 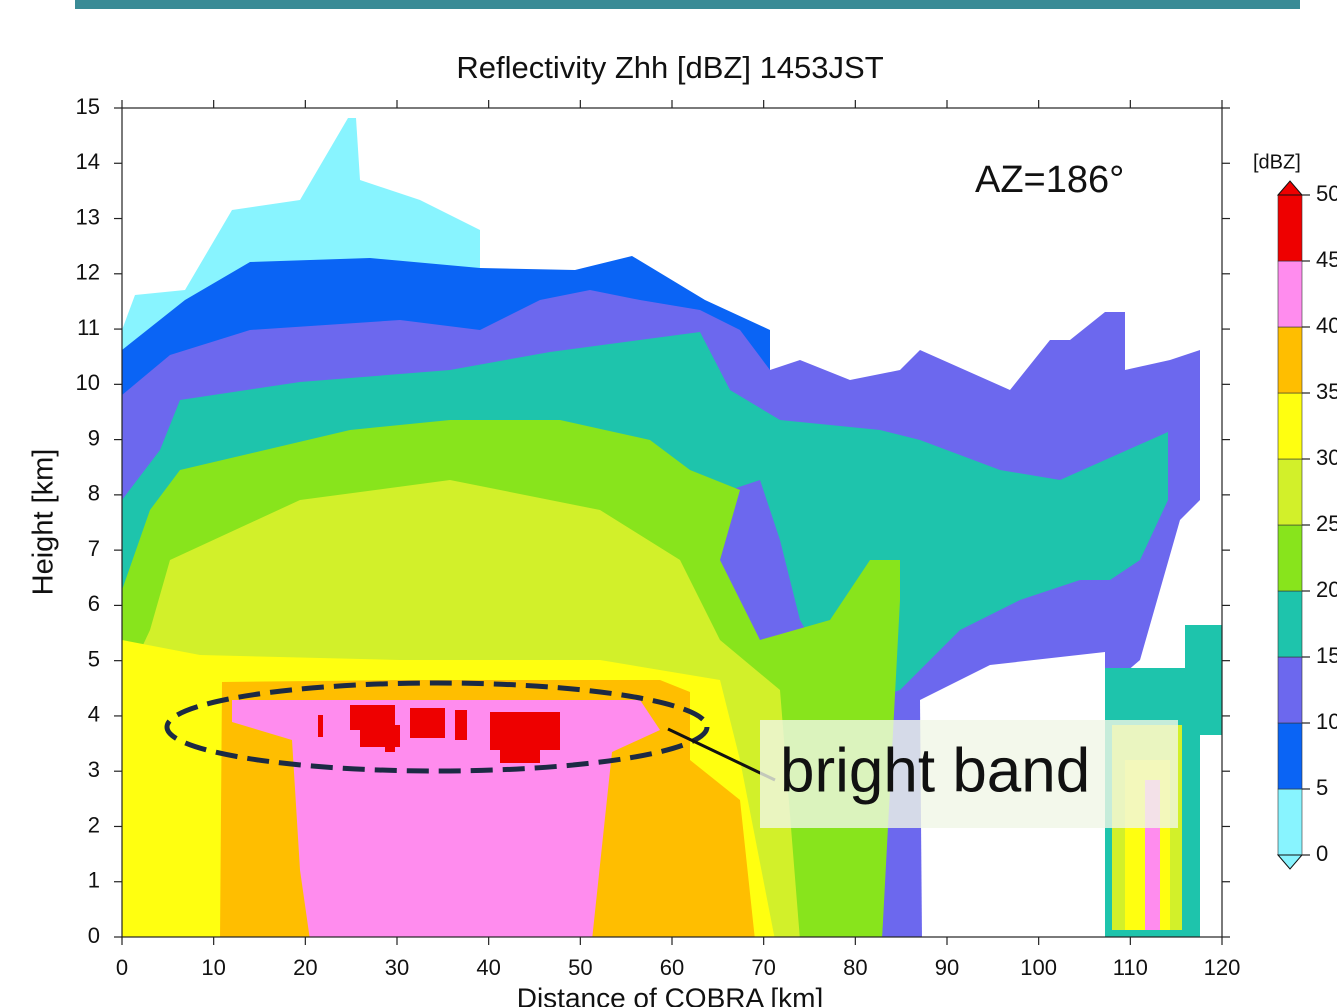 What do you see at coordinates (1130, 967) in the screenshot?
I see `x-tick-label: 110` at bounding box center [1130, 967].